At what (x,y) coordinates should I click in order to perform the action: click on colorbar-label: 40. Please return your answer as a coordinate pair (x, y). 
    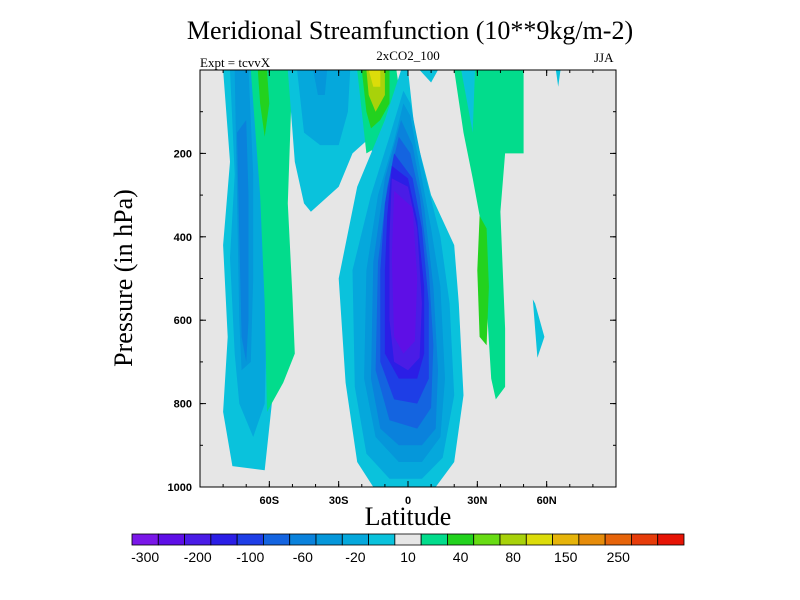
    Looking at the image, I should click on (461, 557).